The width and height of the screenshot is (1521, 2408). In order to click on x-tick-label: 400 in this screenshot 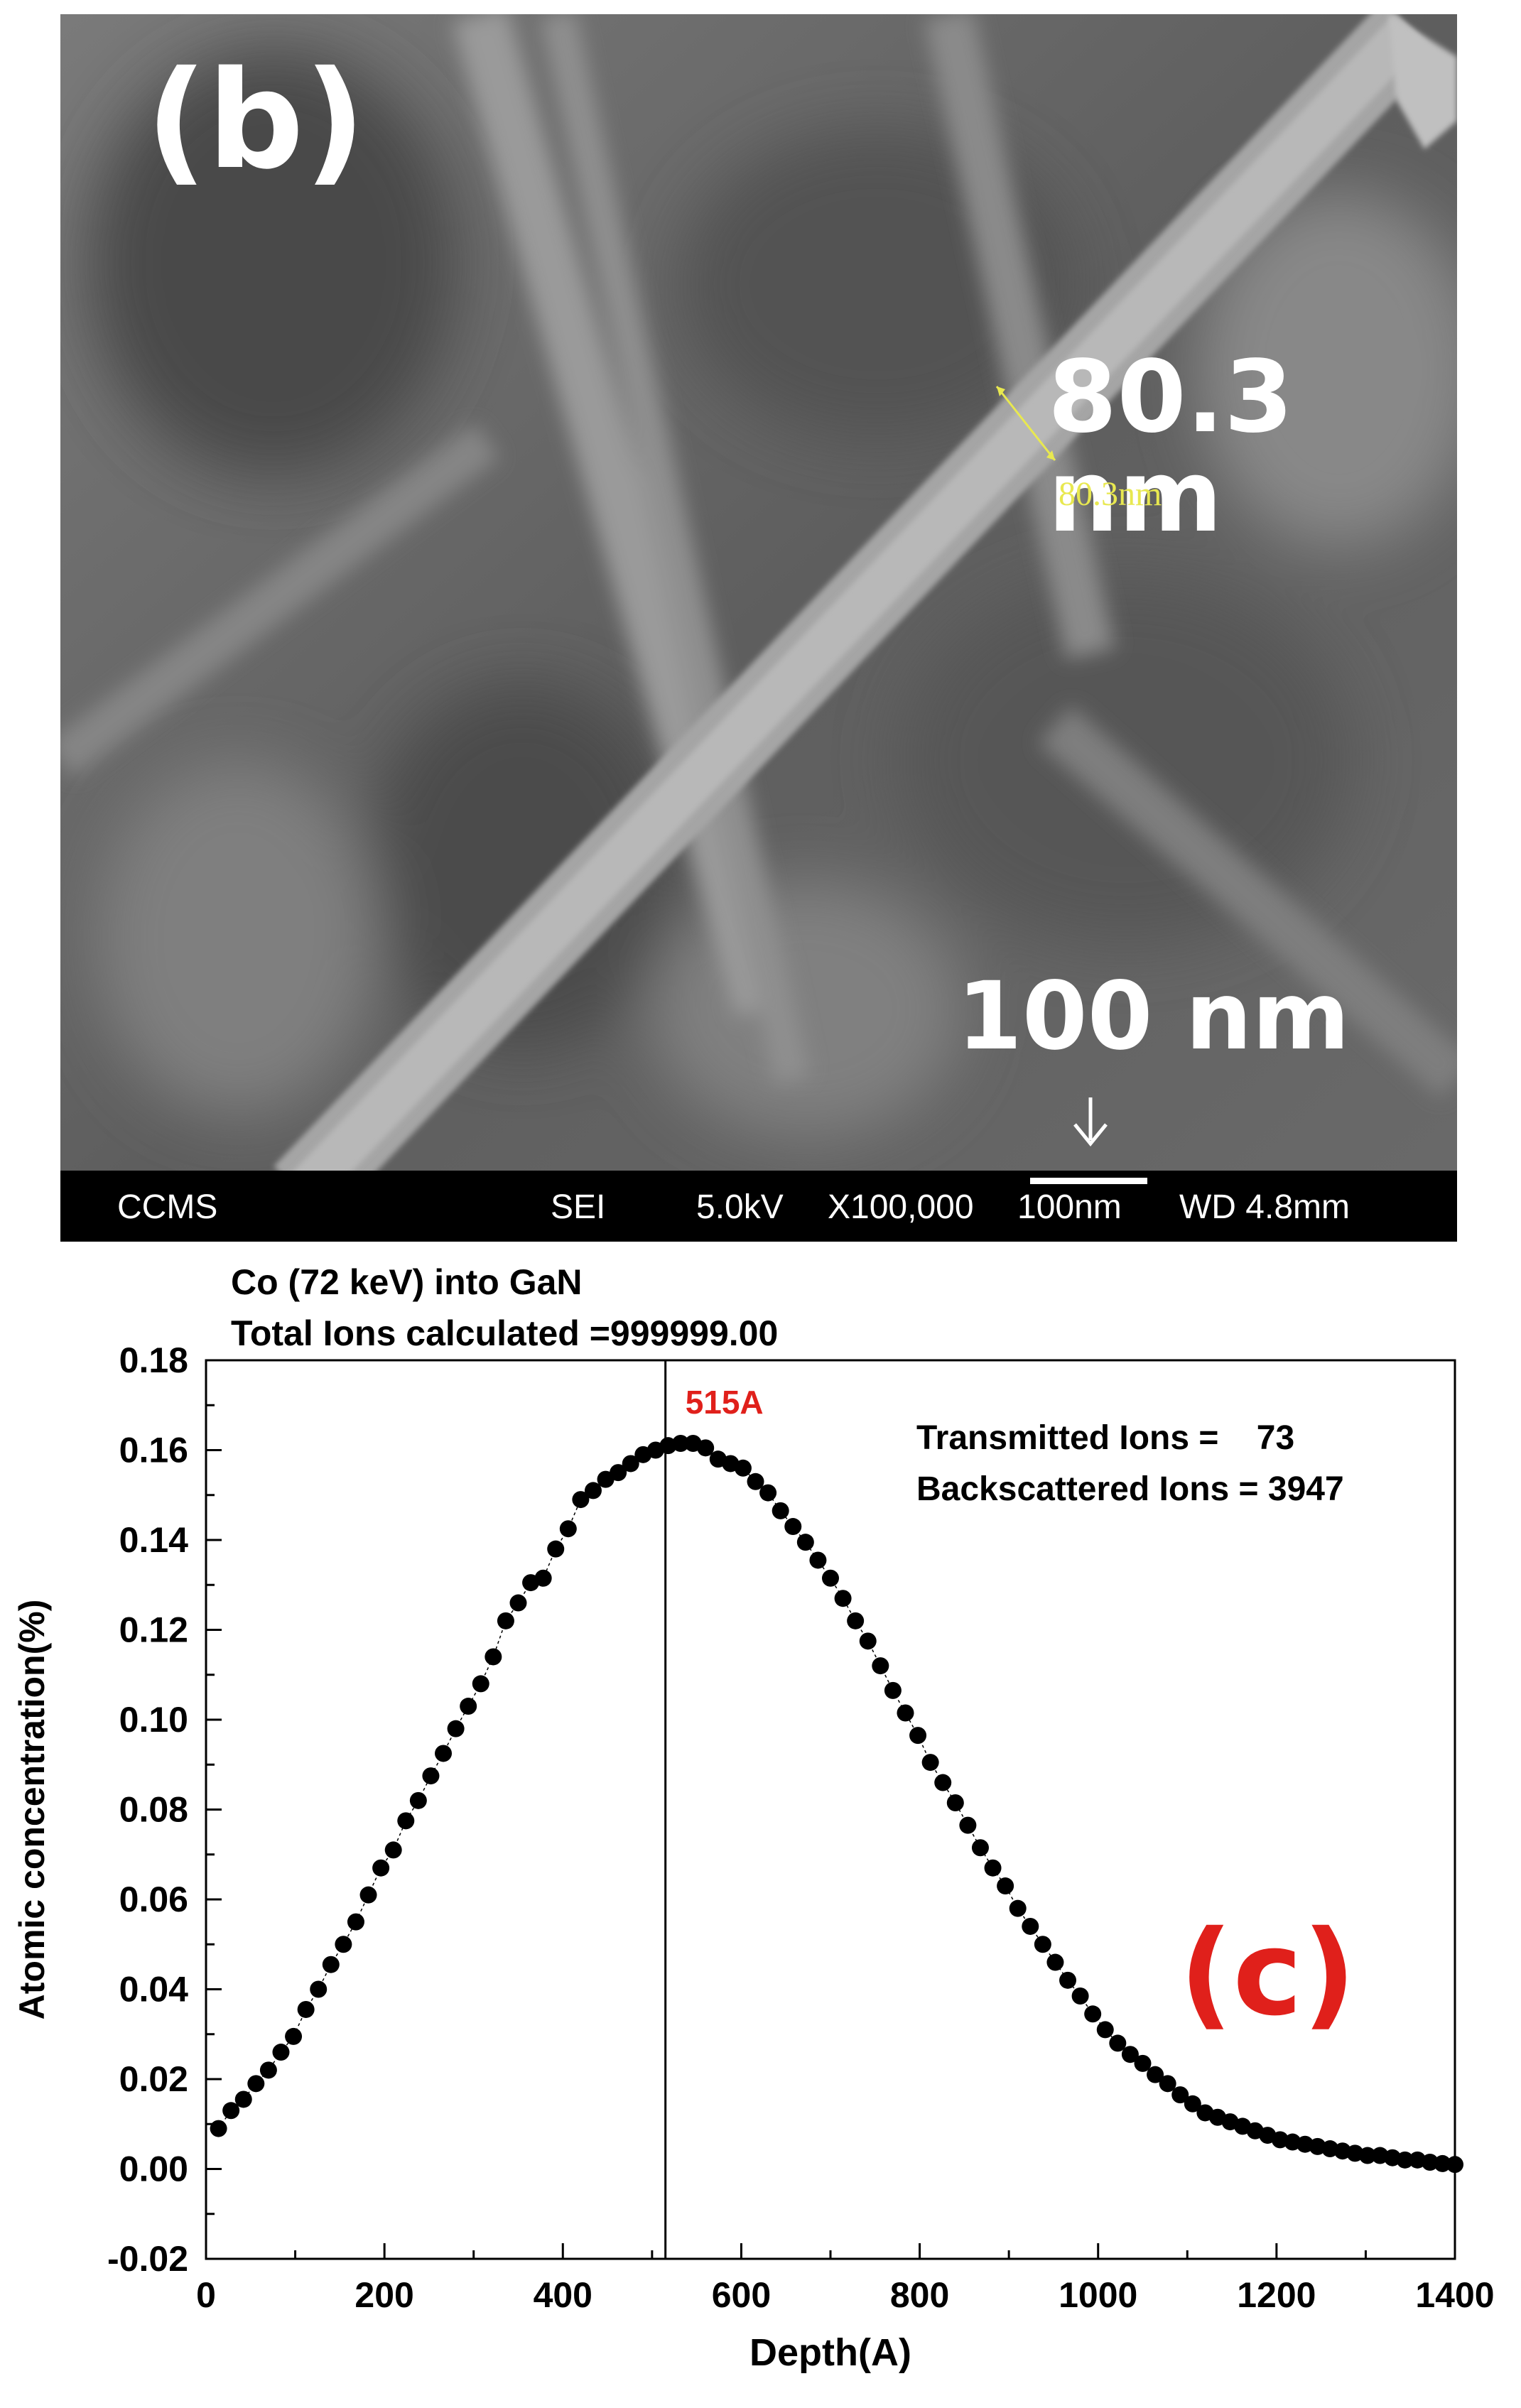, I will do `click(563, 2295)`.